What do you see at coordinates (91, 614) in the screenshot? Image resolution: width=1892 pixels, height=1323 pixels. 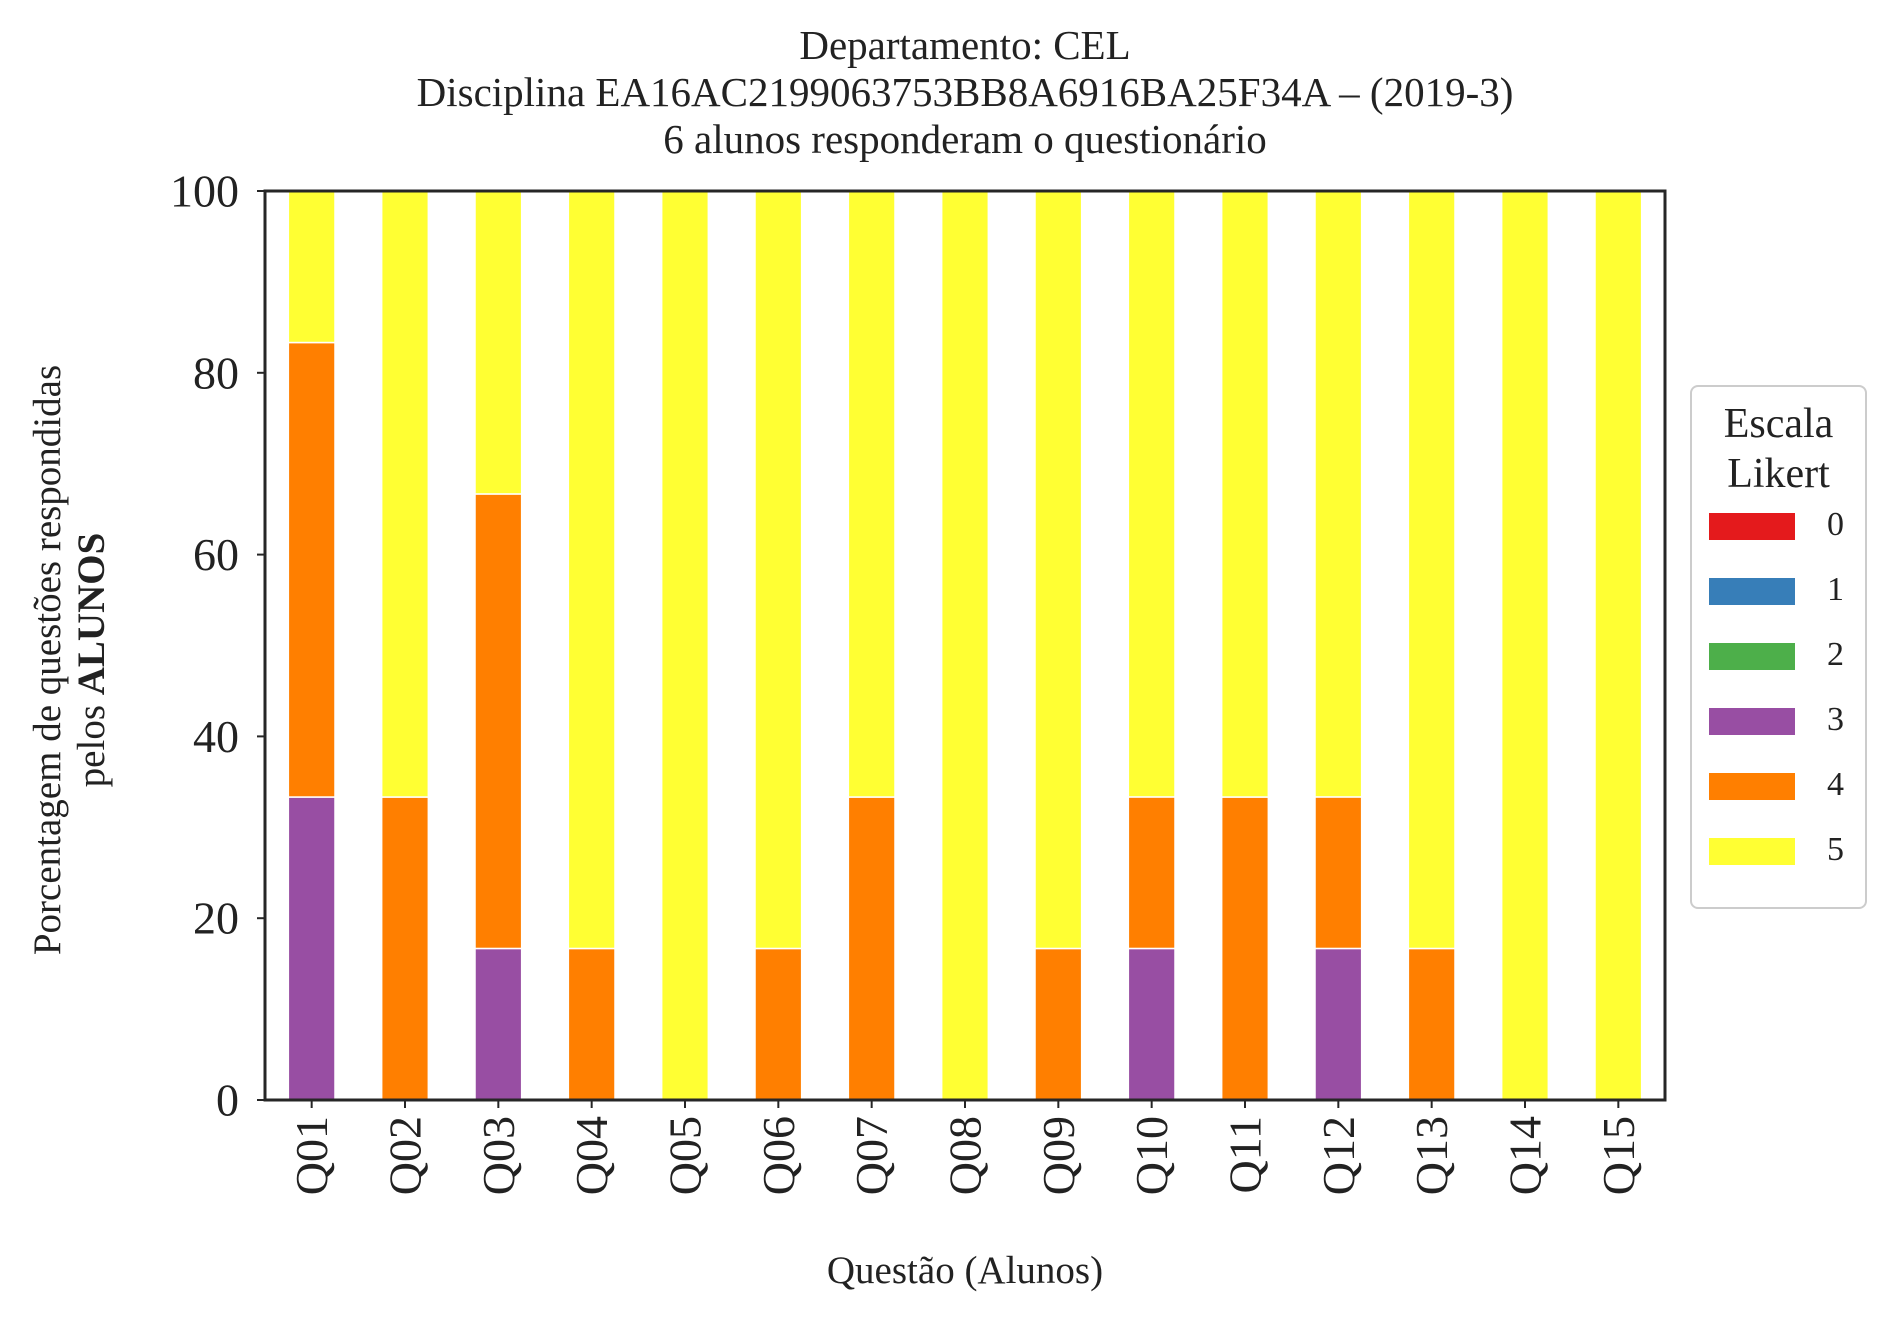 I see `y-axis-title-bold: ALUNOS` at bounding box center [91, 614].